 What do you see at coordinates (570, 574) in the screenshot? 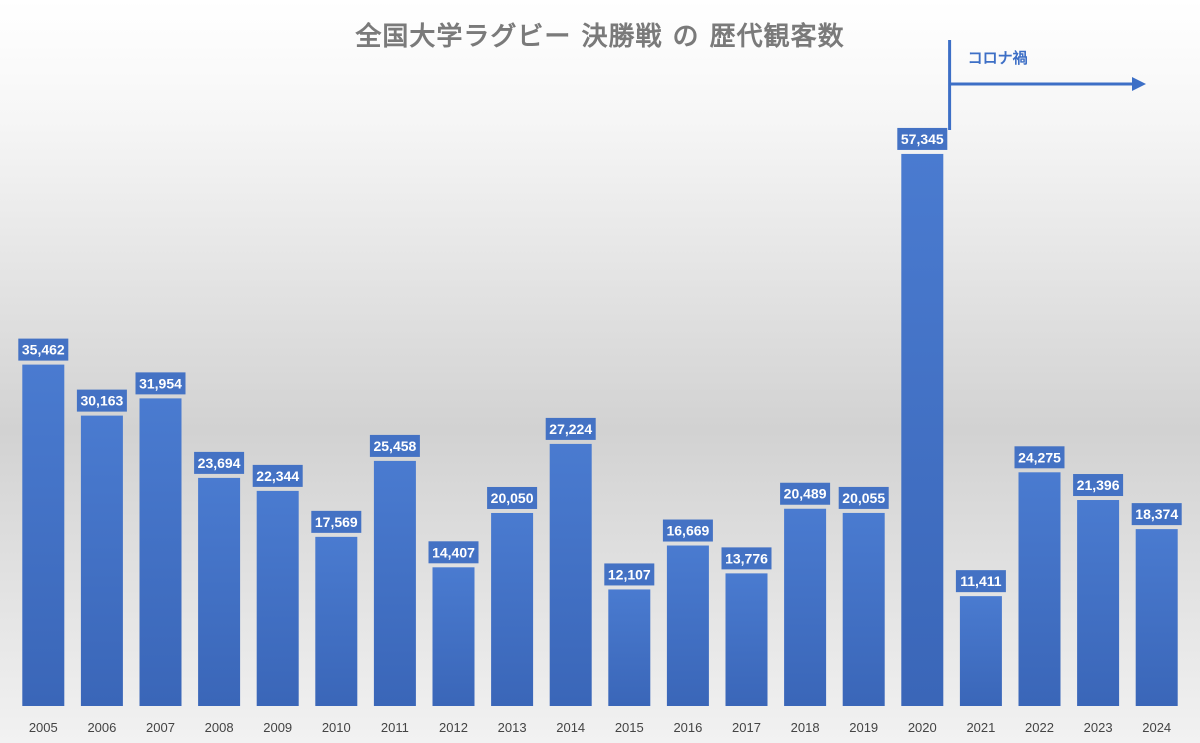
I see `bar-2014` at bounding box center [570, 574].